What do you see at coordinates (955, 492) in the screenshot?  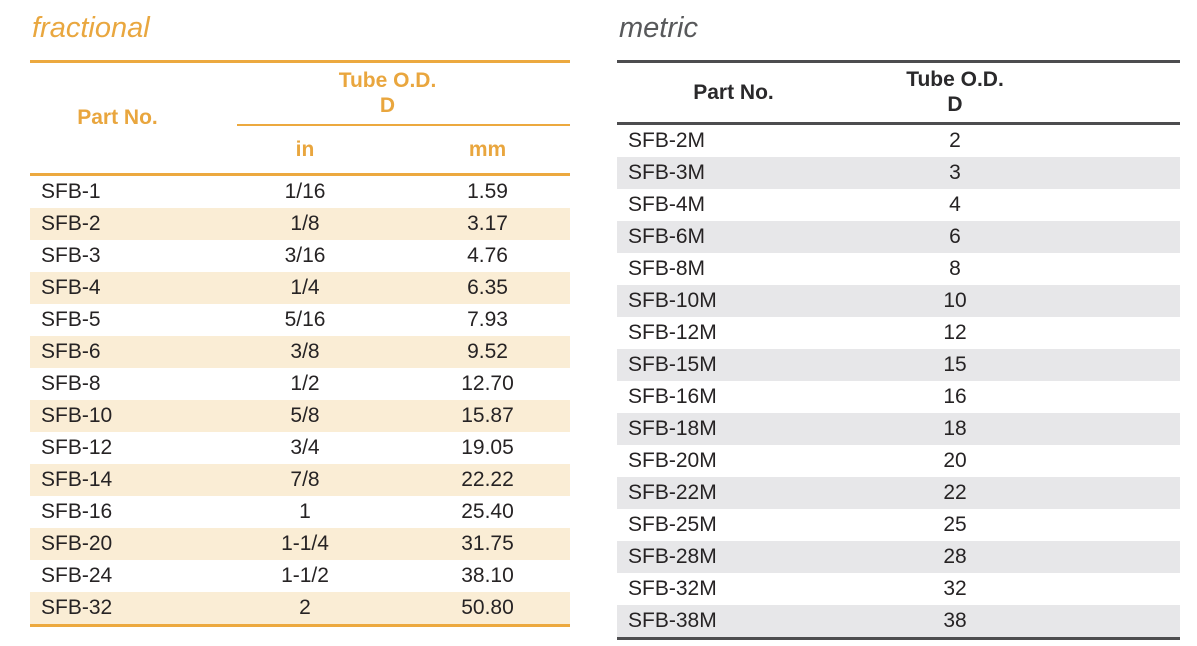 I see `d-value-cell: 22` at bounding box center [955, 492].